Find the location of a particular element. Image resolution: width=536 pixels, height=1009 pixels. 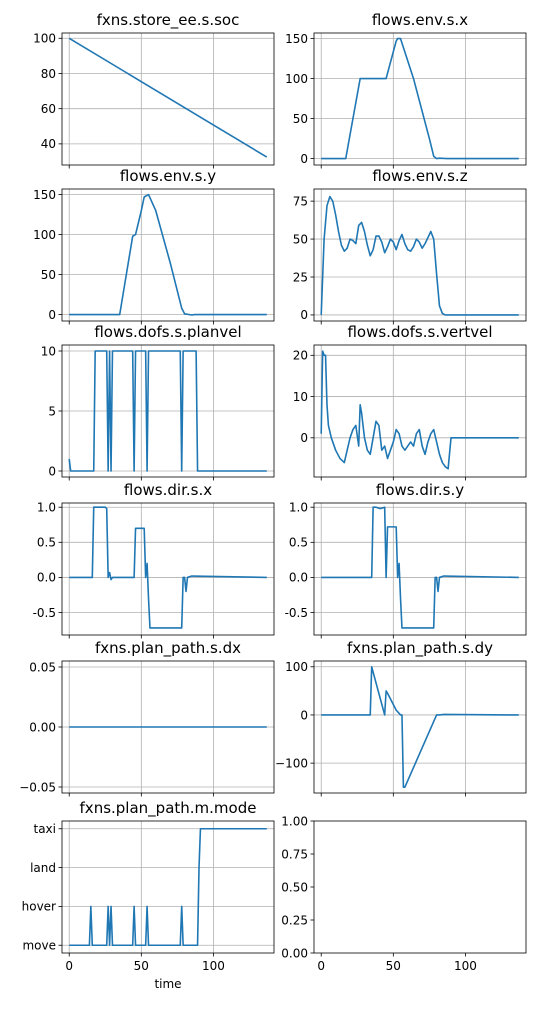

subplot-4: 0 25 50 75 flows.env.s.z is located at coordinates (410, 246).